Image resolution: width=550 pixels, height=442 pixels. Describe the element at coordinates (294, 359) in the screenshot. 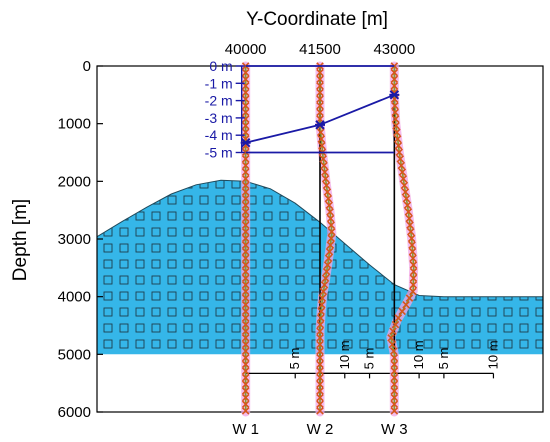

I see `scale-label-5m: 5 m` at that location.